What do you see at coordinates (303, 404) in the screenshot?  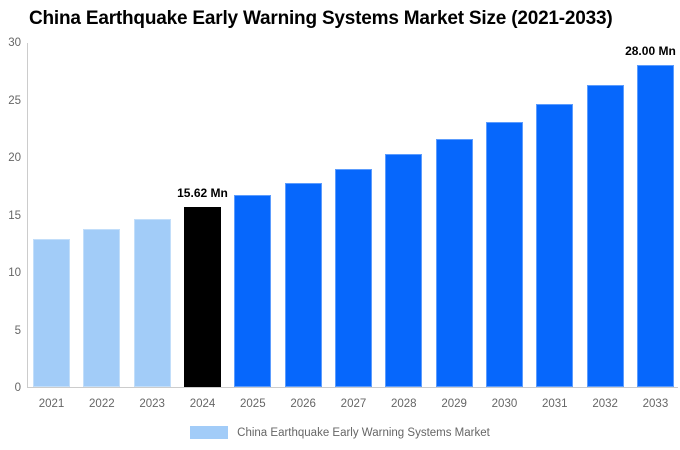 I see `x-tick-2026: 2026` at bounding box center [303, 404].